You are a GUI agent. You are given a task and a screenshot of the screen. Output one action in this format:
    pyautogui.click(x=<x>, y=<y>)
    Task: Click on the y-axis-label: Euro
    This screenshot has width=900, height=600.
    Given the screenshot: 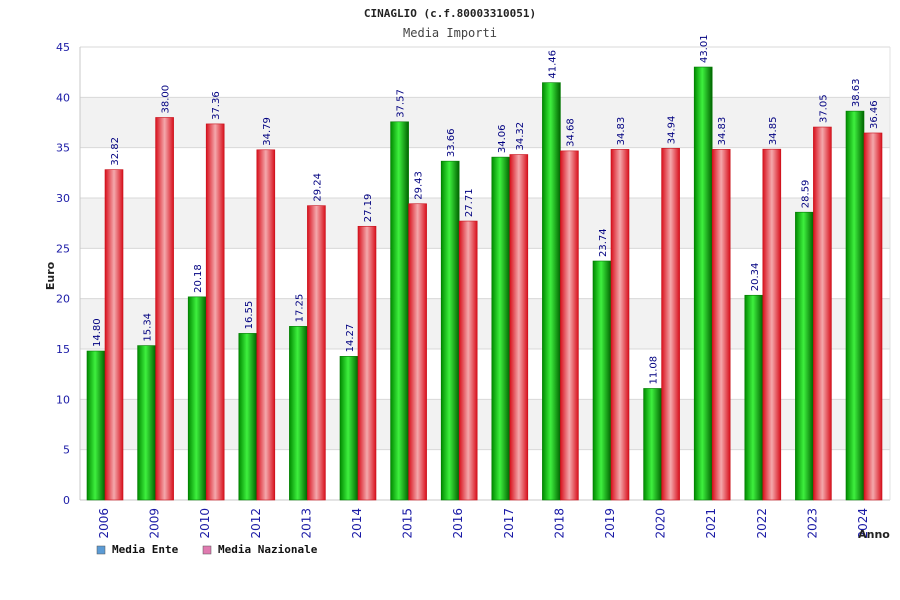 What is the action you would take?
    pyautogui.click(x=50, y=275)
    